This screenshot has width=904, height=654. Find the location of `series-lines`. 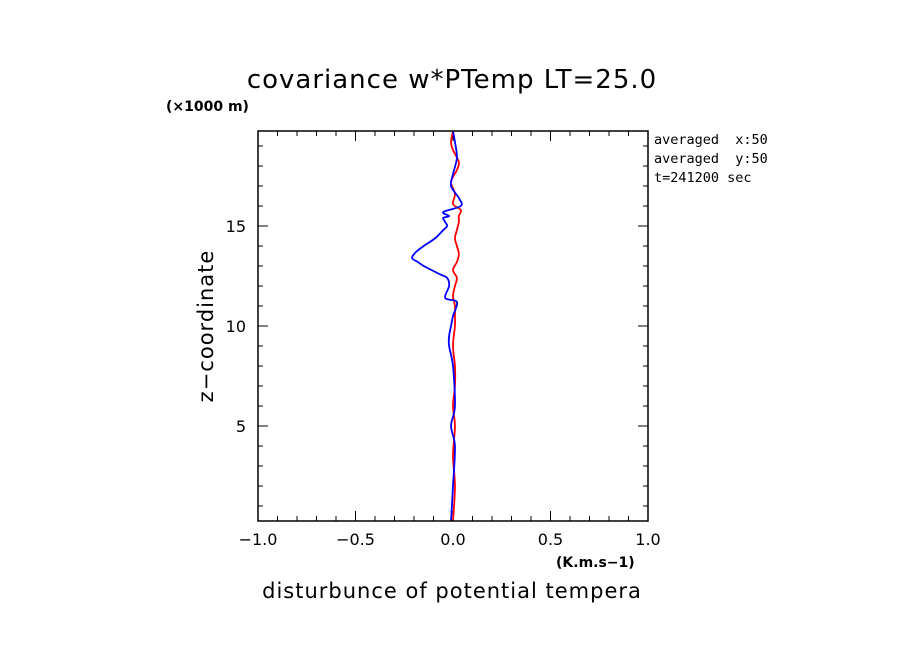

series-lines is located at coordinates (437, 326).